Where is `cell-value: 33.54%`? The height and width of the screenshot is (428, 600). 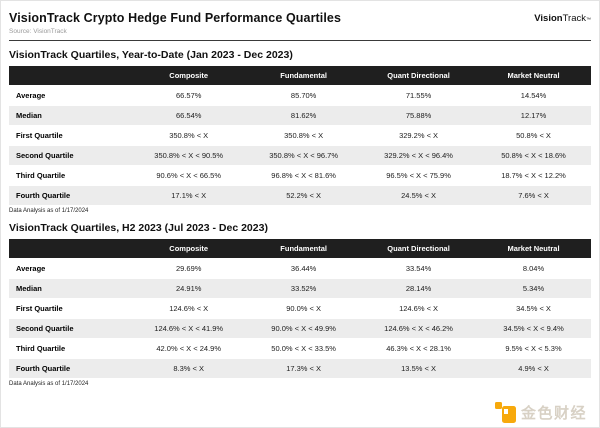 cell-value: 33.54% is located at coordinates (418, 268).